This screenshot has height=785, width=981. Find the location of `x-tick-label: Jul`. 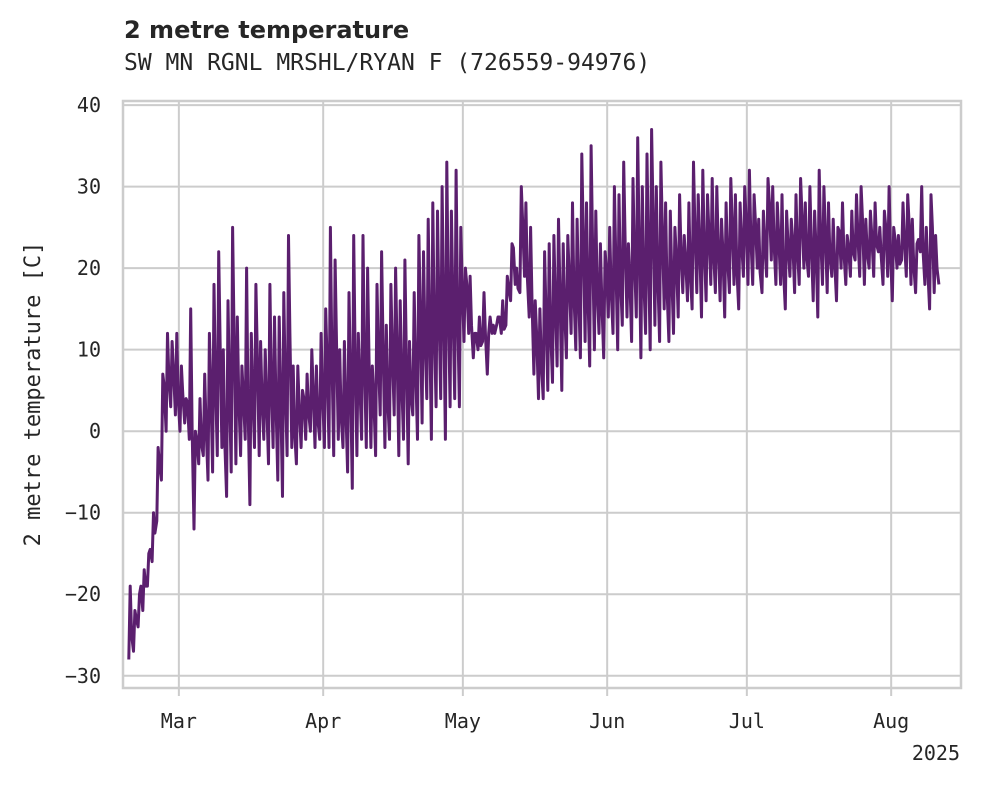

x-tick-label: Jul is located at coordinates (747, 721).